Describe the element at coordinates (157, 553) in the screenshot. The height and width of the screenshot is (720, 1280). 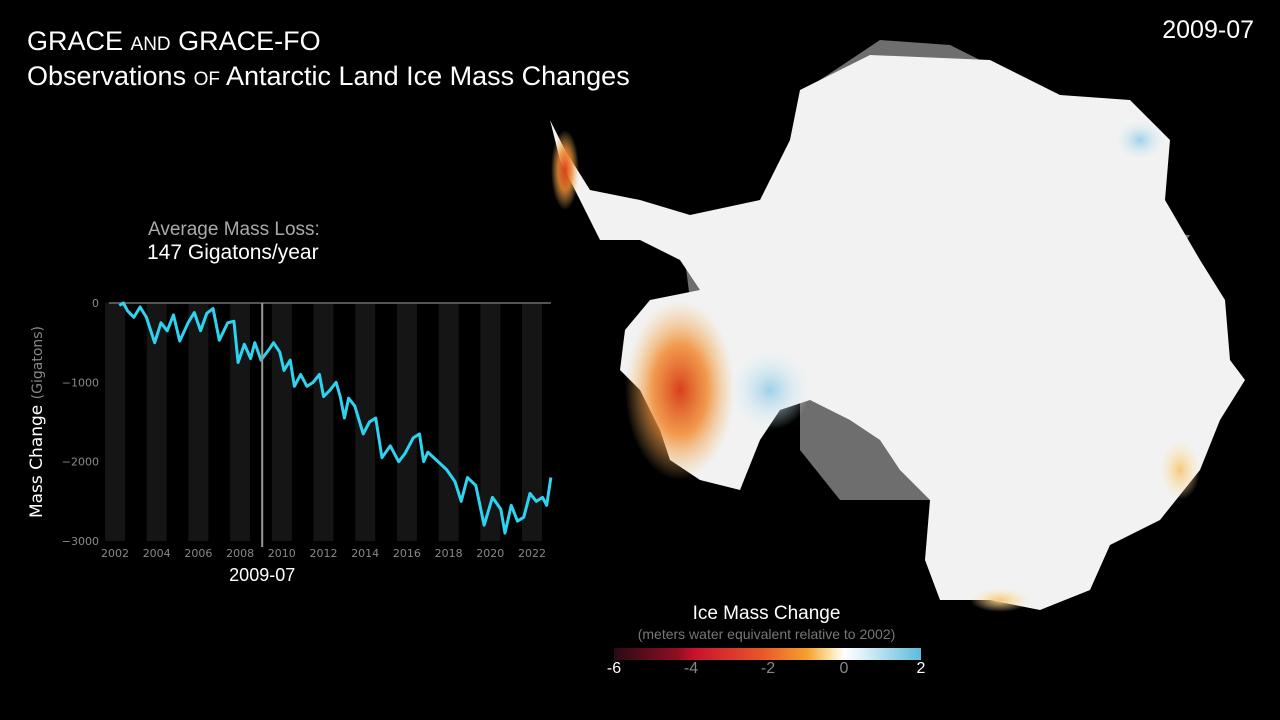
I see `x-tick-label: 2004` at that location.